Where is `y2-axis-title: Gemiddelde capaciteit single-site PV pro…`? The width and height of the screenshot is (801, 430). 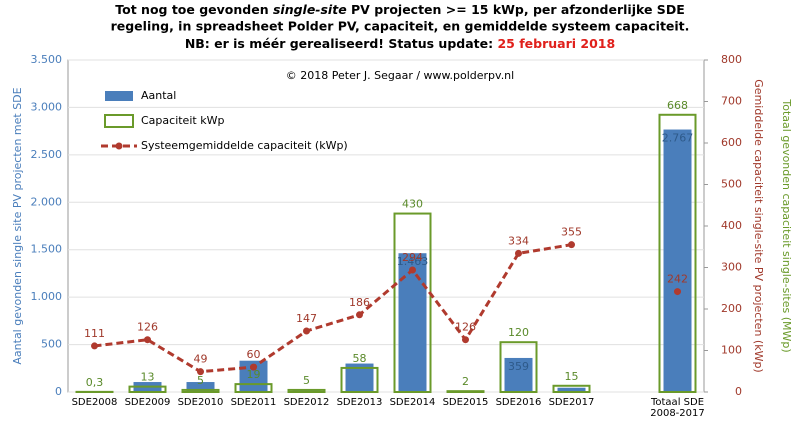 y2-axis-title: Gemiddelde capaciteit single-site PV pro… is located at coordinates (758, 225).